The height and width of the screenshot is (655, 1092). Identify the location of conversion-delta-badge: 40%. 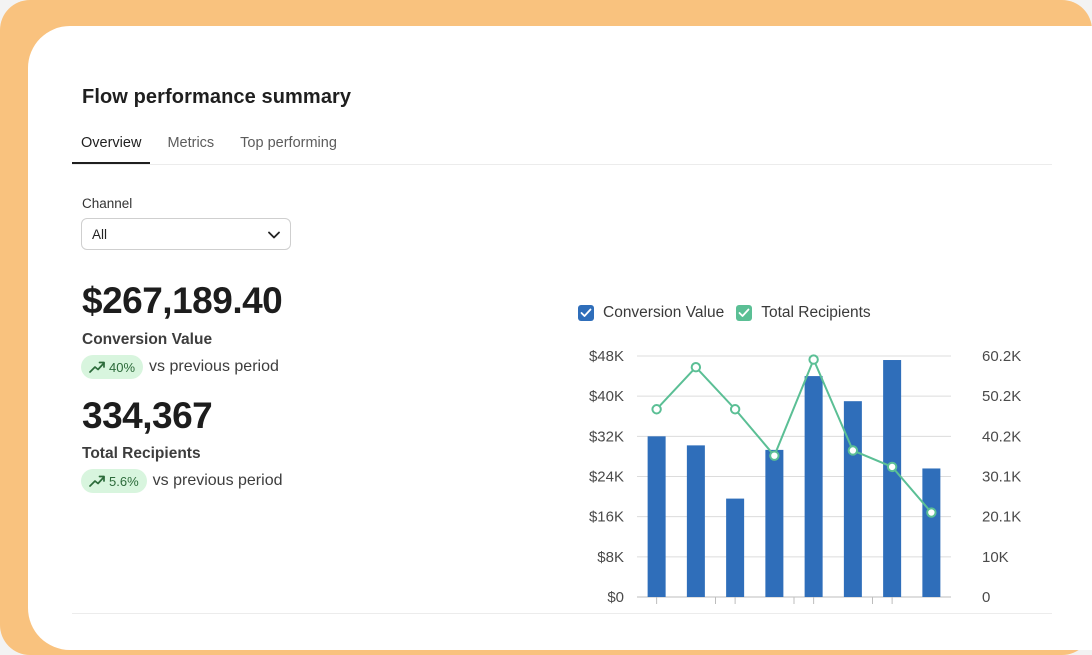
(112, 367).